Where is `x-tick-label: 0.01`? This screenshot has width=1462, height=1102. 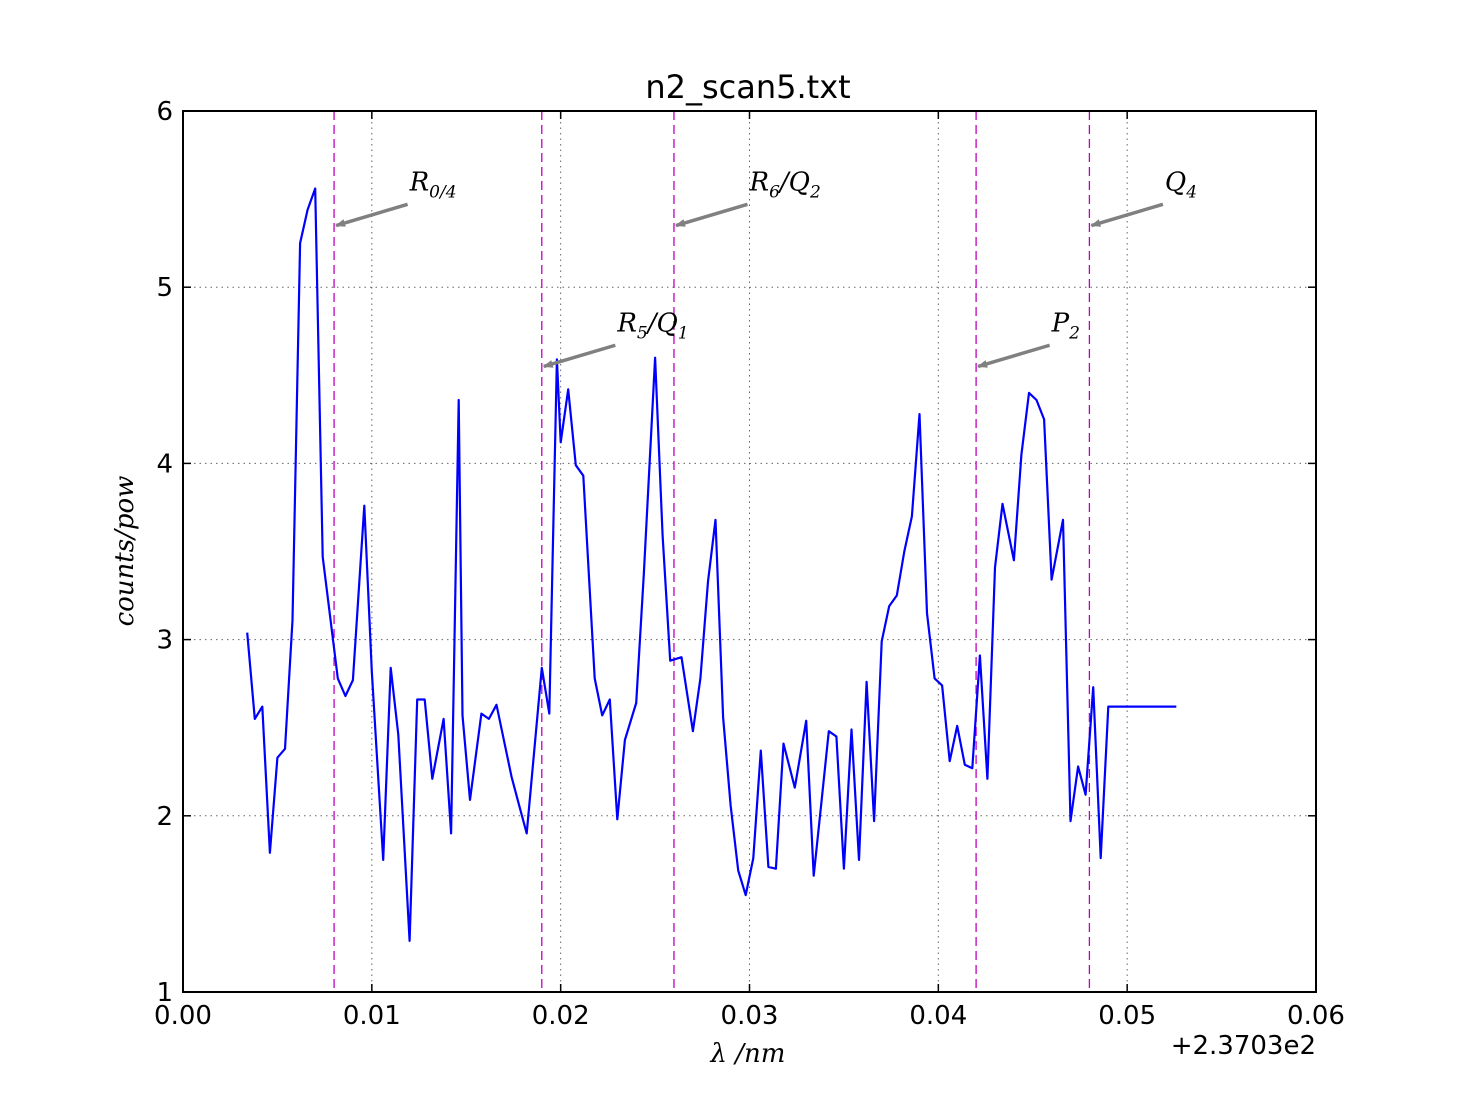 x-tick-label: 0.01 is located at coordinates (372, 1016).